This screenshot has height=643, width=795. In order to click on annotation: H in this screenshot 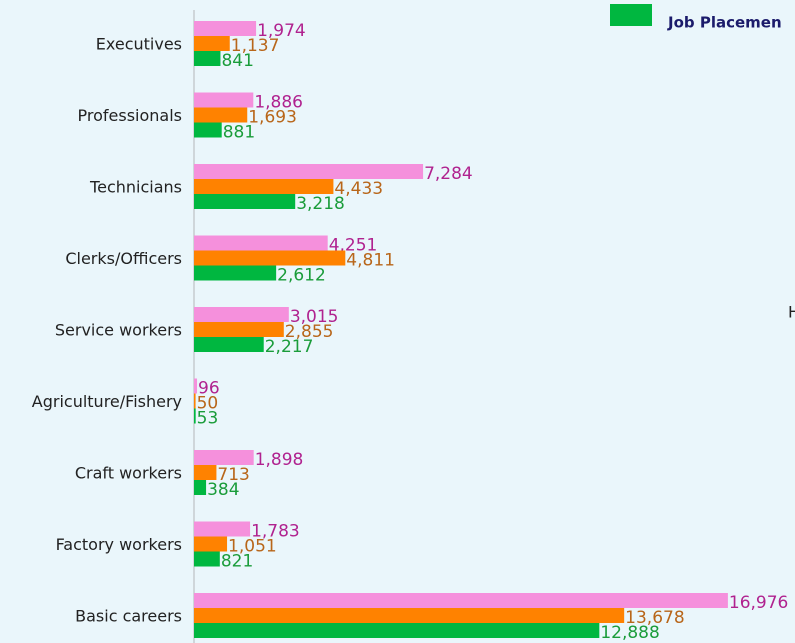, I will do `click(791, 312)`.